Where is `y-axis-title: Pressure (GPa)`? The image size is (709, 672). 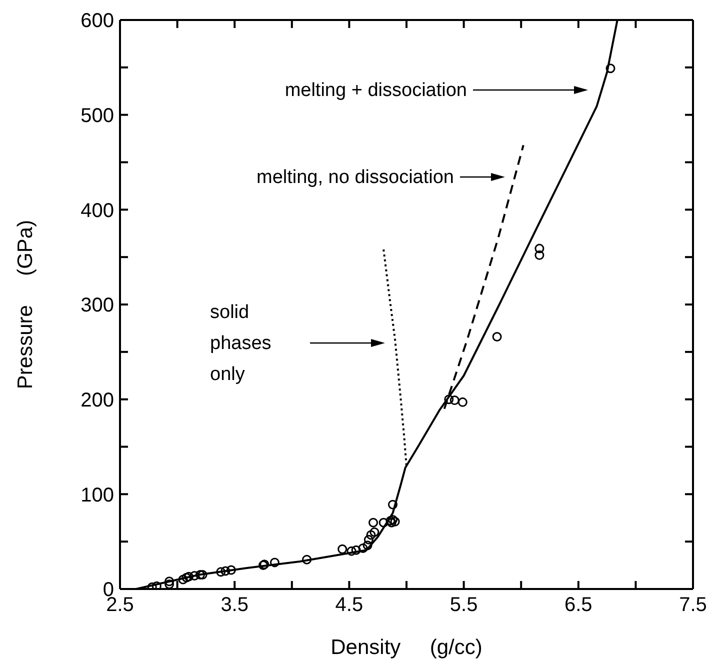
y-axis-title: Pressure (GPa) is located at coordinates (25, 305).